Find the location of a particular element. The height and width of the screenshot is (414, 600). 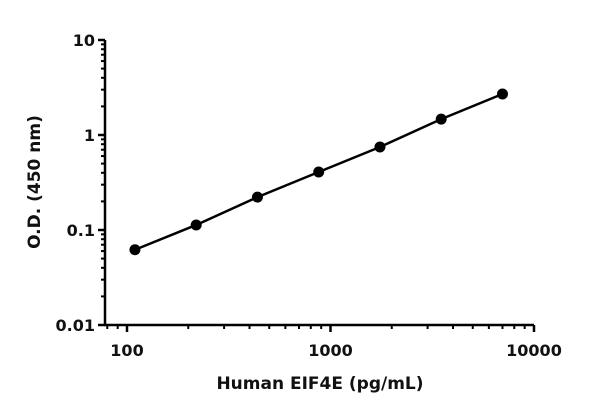

x-tick-label: 1000 is located at coordinates (330, 350).